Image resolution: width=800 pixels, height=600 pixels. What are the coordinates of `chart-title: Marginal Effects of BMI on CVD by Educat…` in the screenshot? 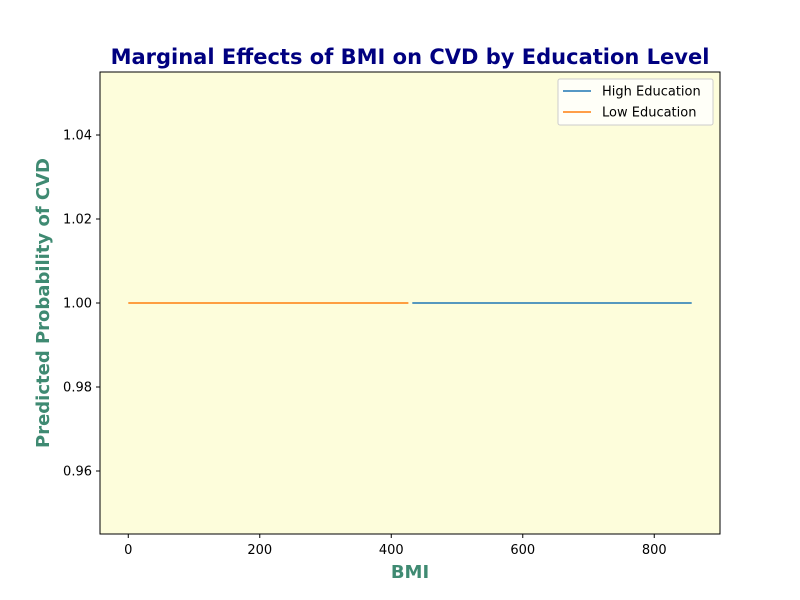 It's located at (410, 57).